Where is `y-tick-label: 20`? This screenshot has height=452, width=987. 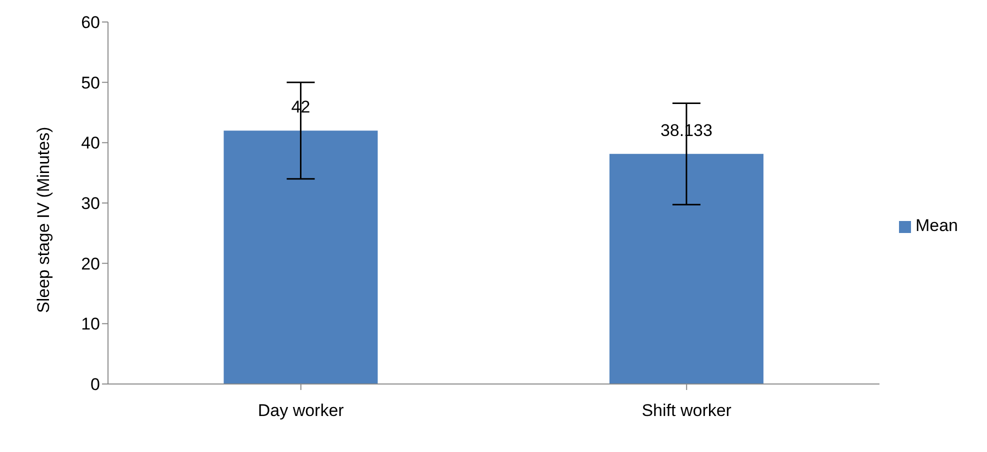 y-tick-label: 20 is located at coordinates (90, 264).